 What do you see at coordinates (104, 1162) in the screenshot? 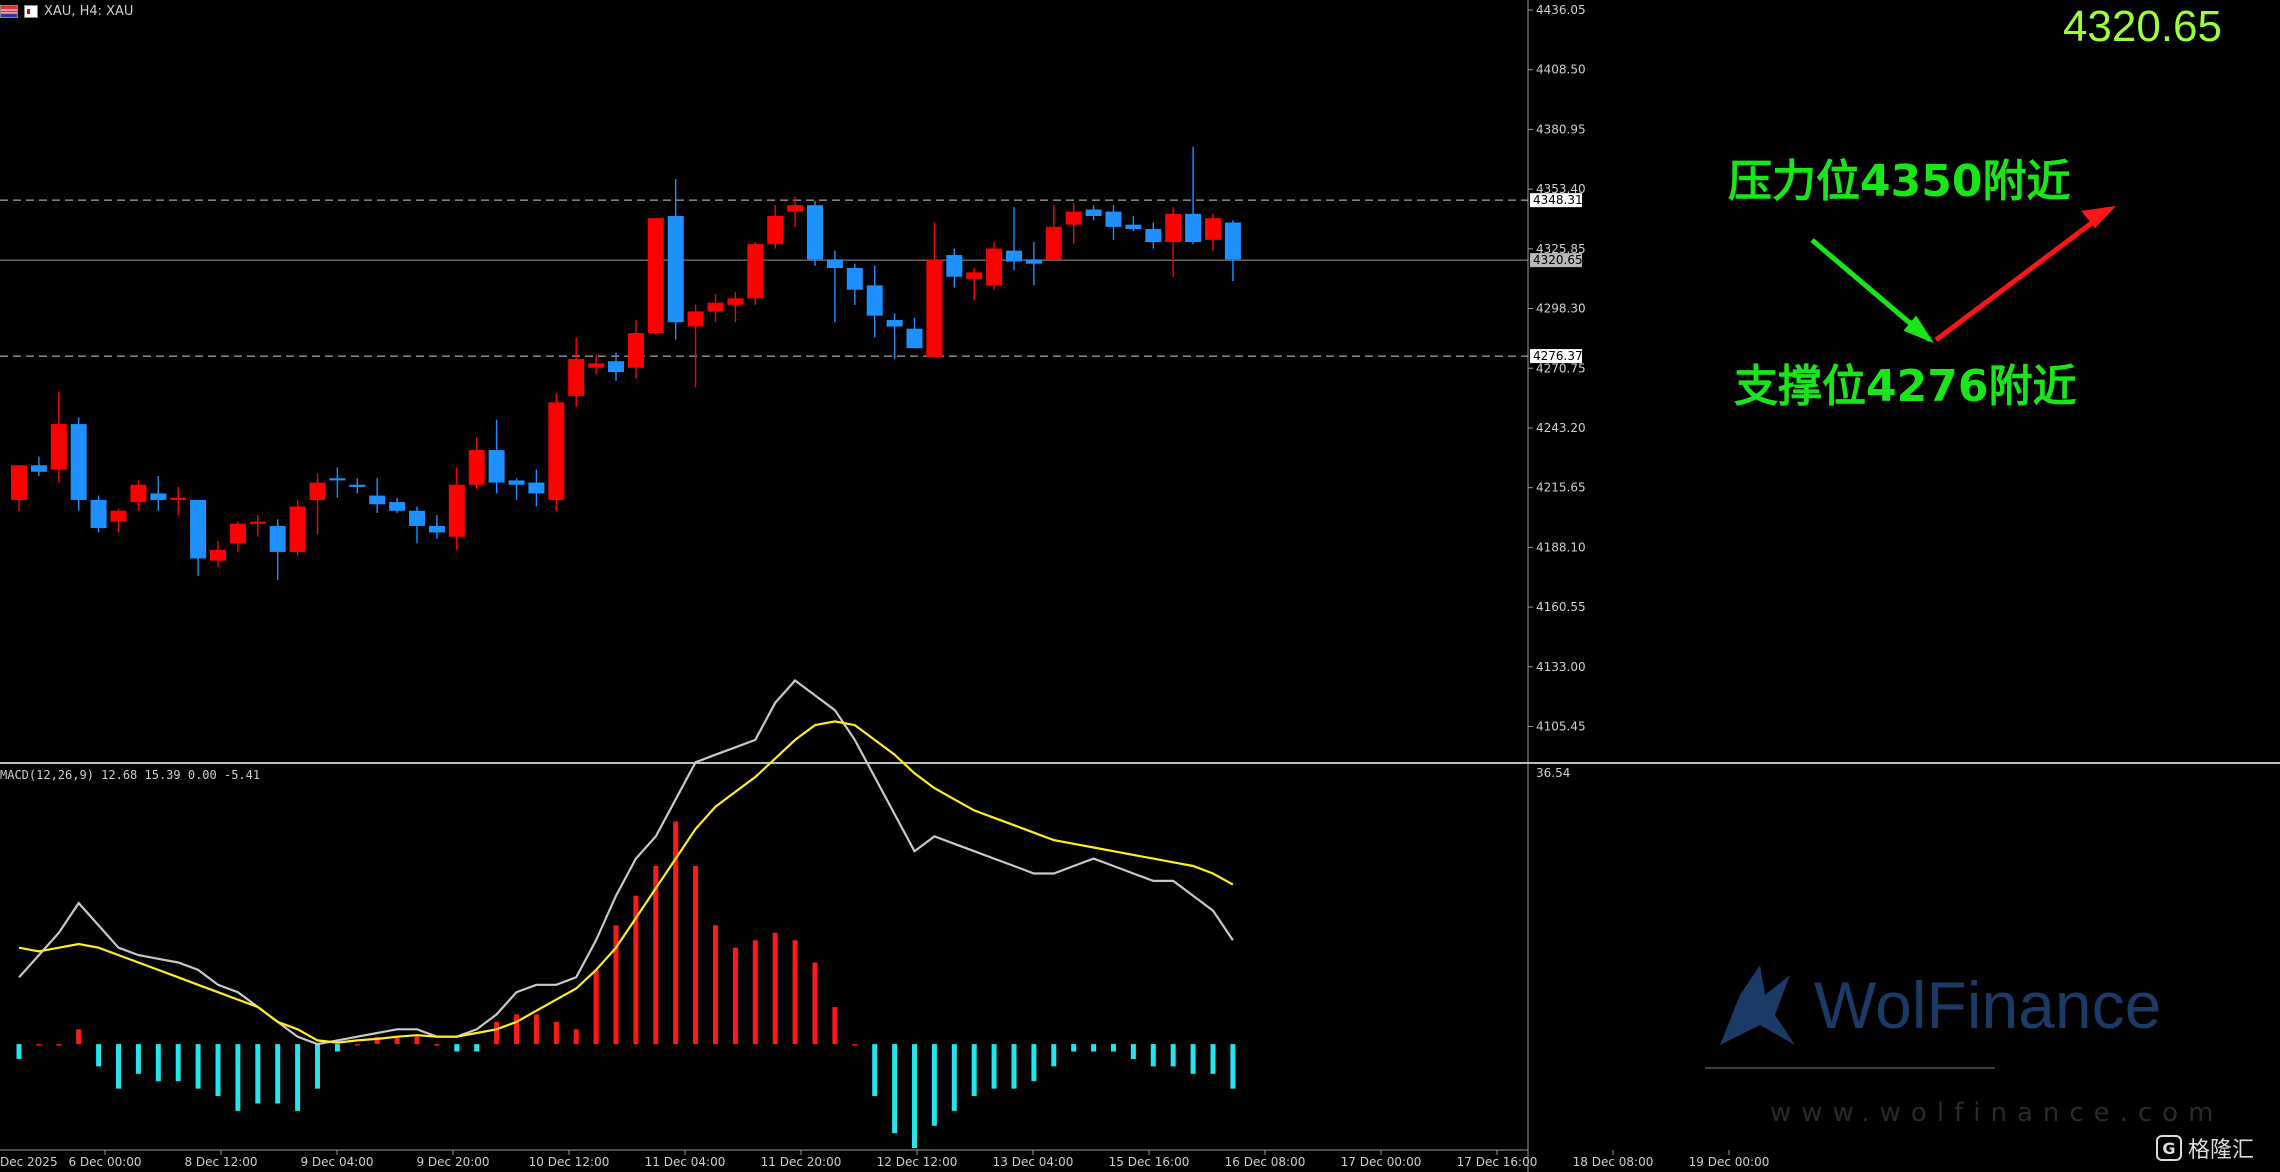
I see `time-tick-label: 6 Dec 00:00` at bounding box center [104, 1162].